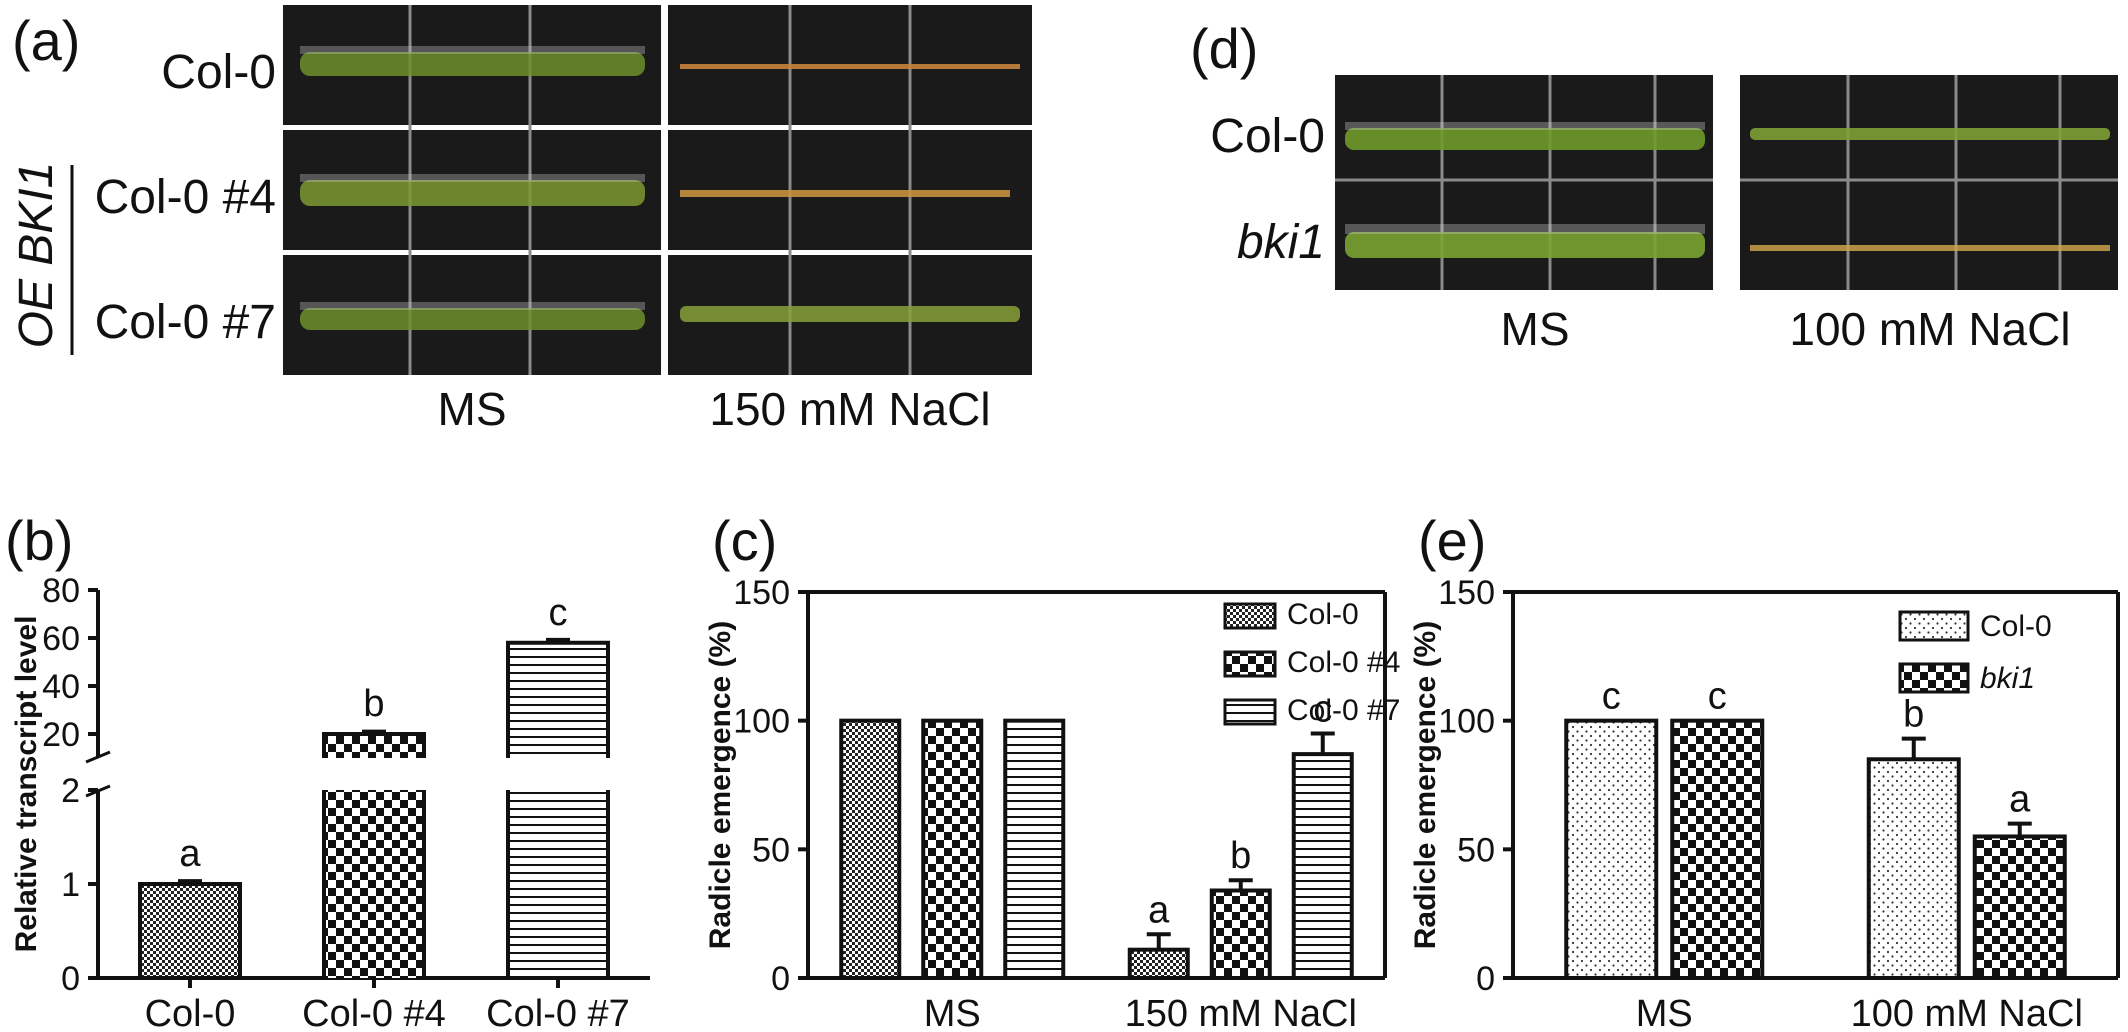 This screenshot has width=2128, height=1032. What do you see at coordinates (1664, 1012) in the screenshot?
I see `chart-e-x-tick-label: MS` at bounding box center [1664, 1012].